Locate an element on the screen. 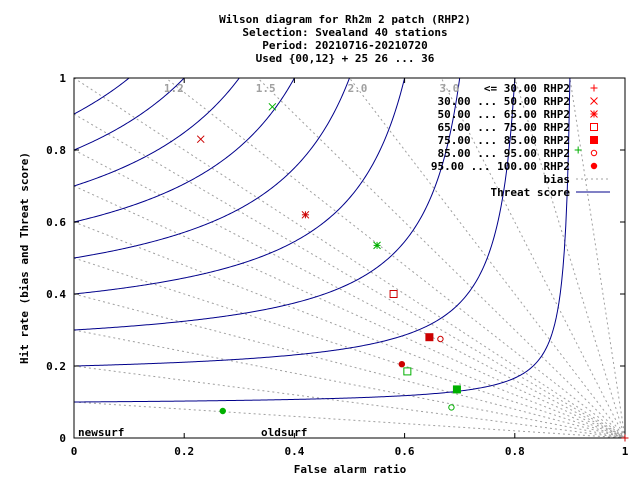 The height and width of the screenshot is (480, 640). x-tick-label-5: 1 is located at coordinates (625, 451).